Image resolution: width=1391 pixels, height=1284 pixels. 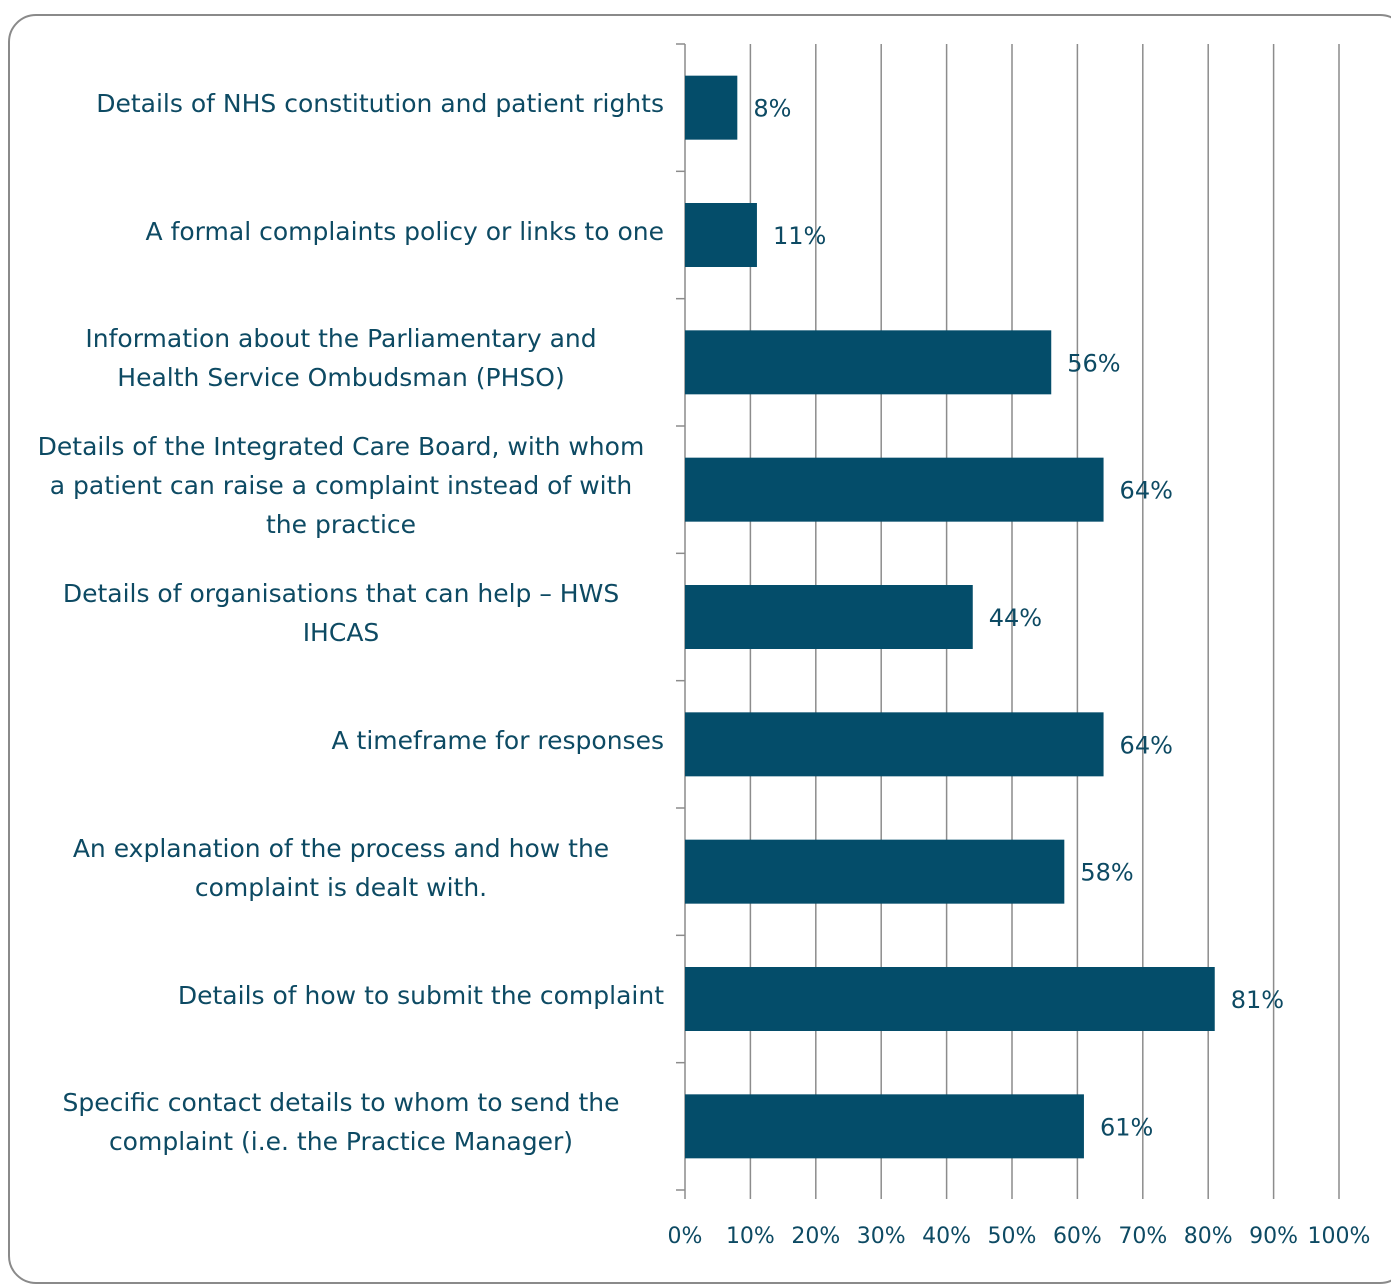 I want to click on category-label: Details of how to submit the complaint, so click(x=421, y=995).